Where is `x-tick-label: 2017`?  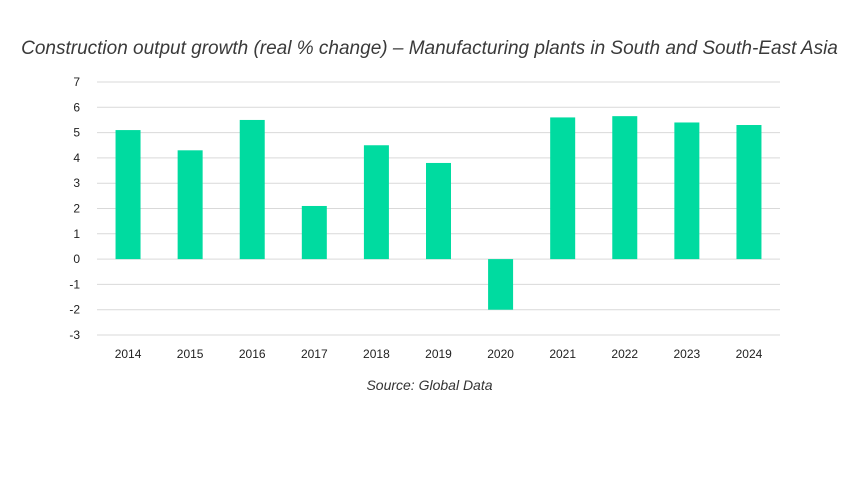 x-tick-label: 2017 is located at coordinates (314, 354).